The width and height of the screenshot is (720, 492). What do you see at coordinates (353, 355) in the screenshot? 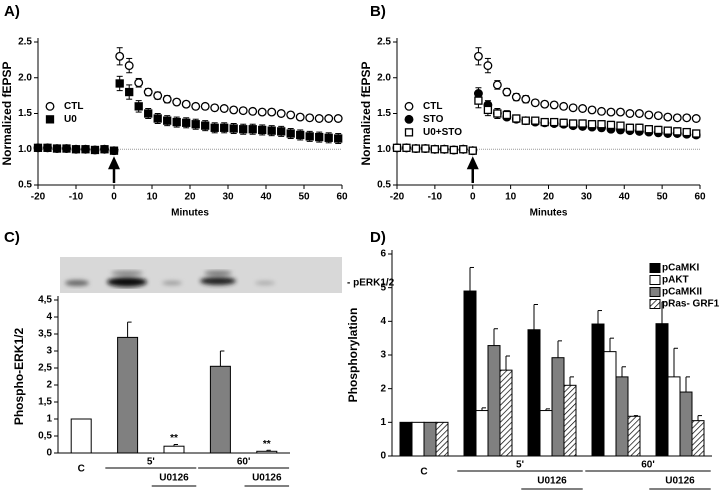
I see `y-axis-label: Phosphorylation` at bounding box center [353, 355].